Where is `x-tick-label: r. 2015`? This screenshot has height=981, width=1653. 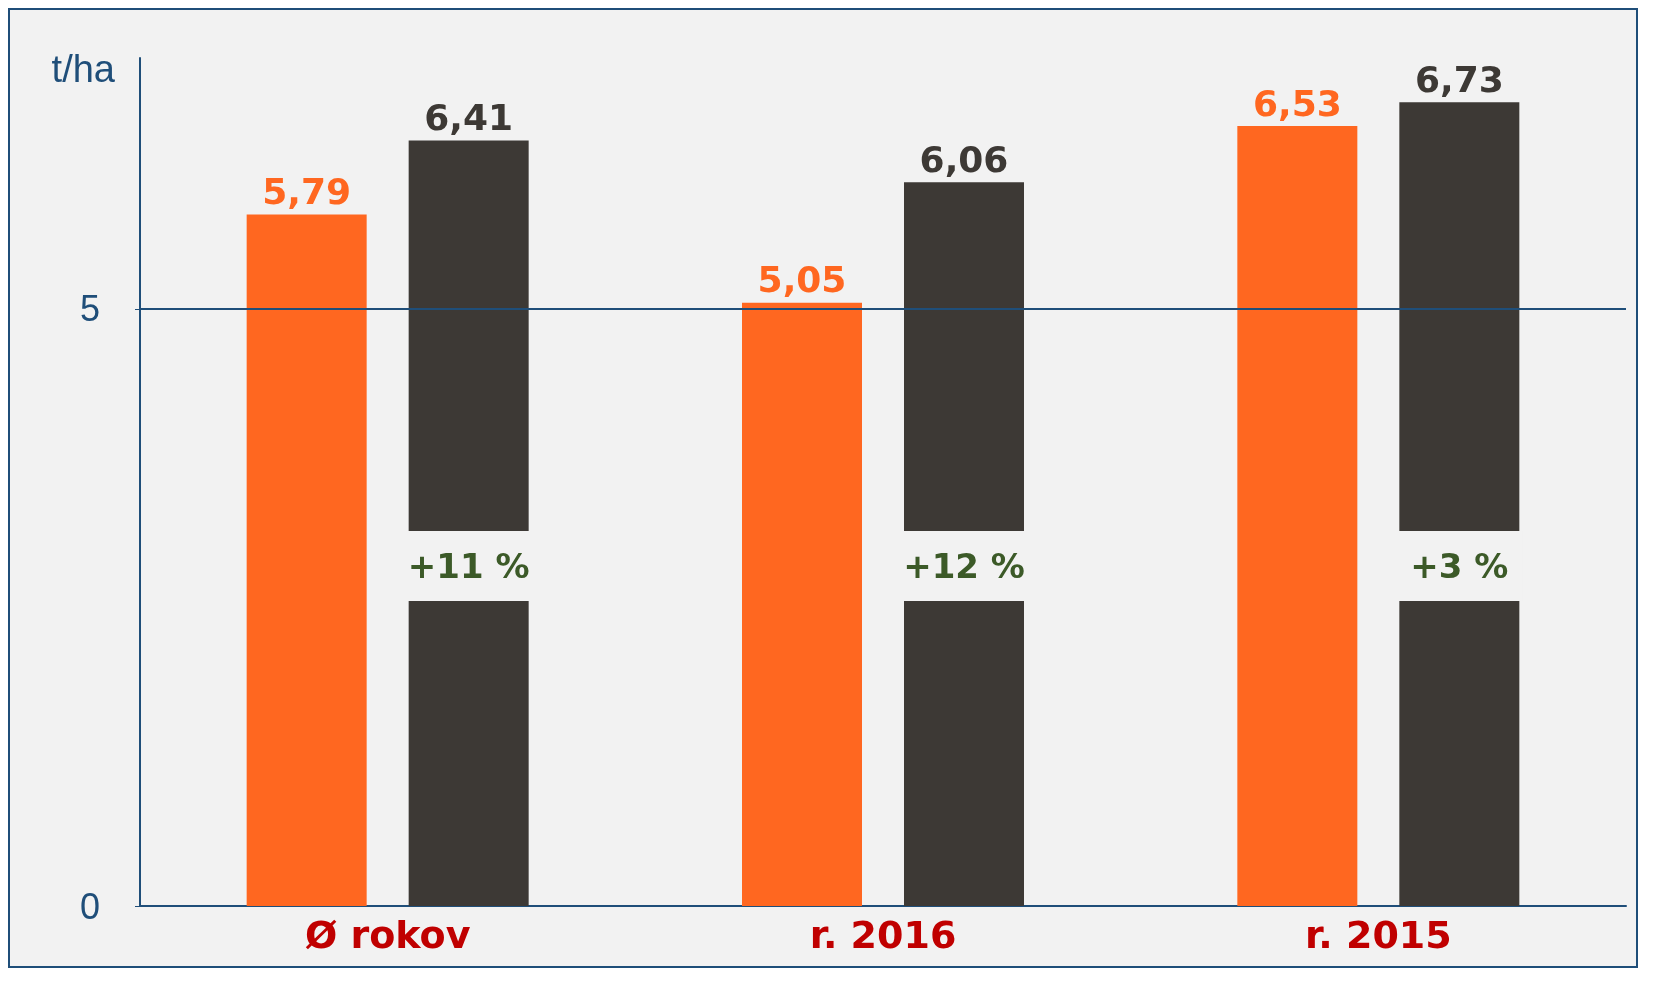 x-tick-label: r. 2015 is located at coordinates (1378, 935).